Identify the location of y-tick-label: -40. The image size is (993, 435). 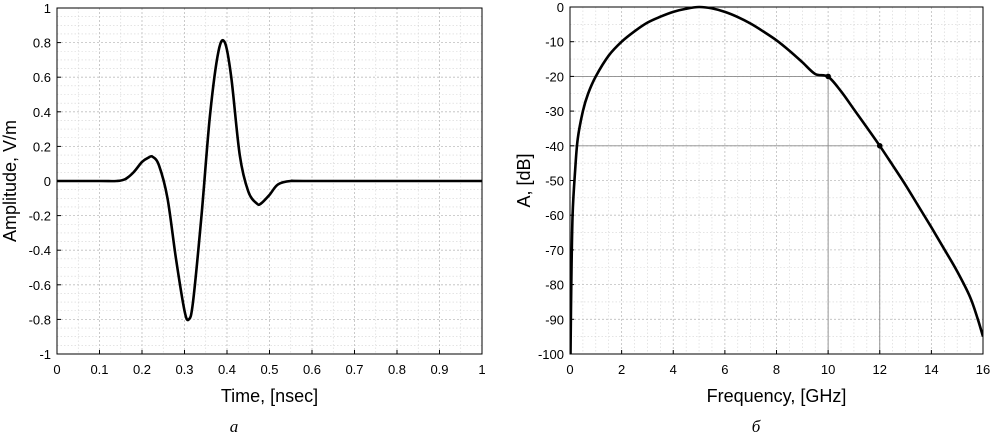
(554, 146).